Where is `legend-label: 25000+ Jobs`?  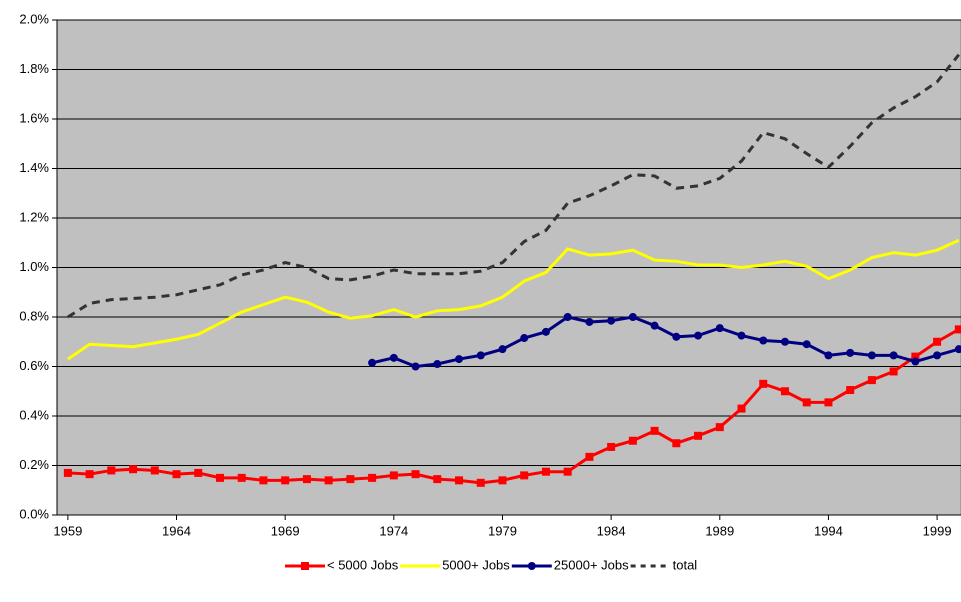 legend-label: 25000+ Jobs is located at coordinates (591, 564).